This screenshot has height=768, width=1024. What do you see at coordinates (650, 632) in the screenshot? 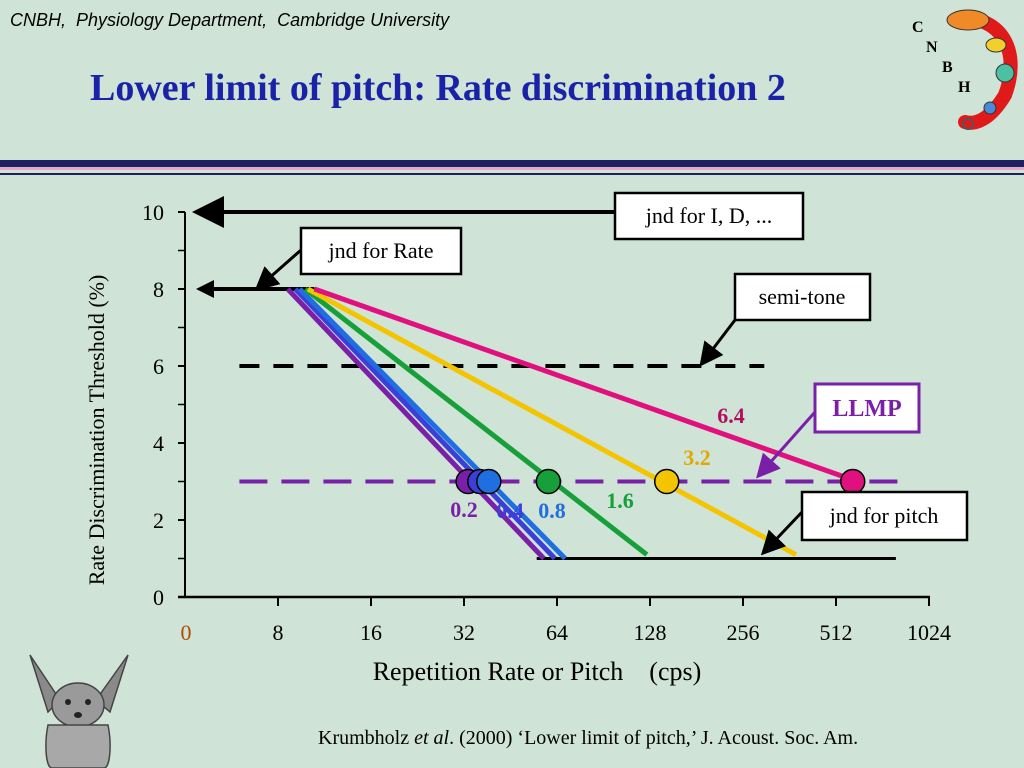
I see `x-tick-label: 128` at bounding box center [650, 632].